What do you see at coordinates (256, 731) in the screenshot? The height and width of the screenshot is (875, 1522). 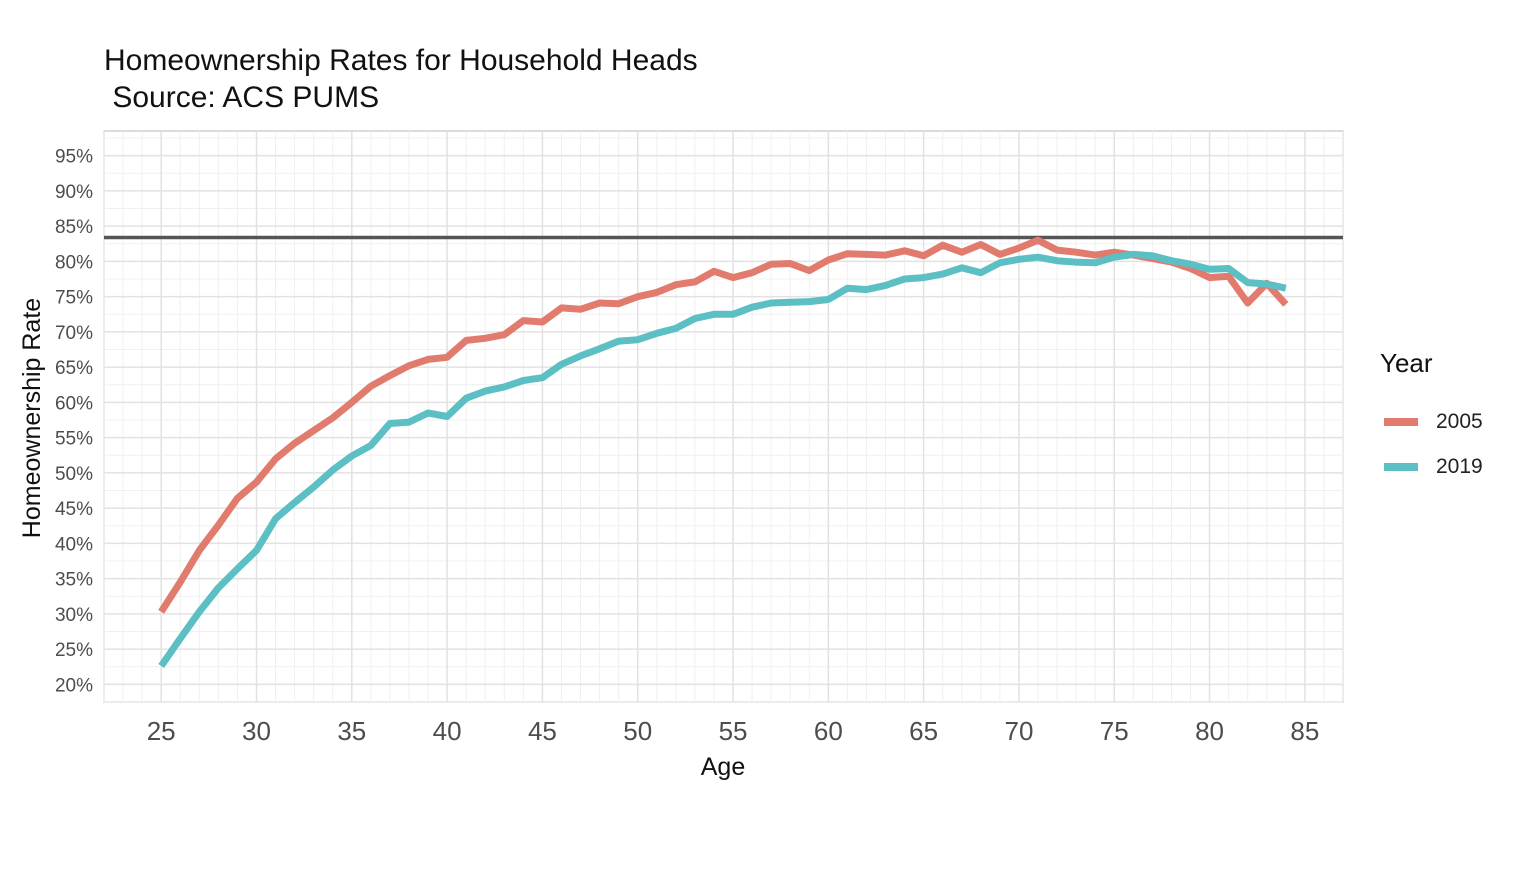 I see `x-tick-label: 30` at bounding box center [256, 731].